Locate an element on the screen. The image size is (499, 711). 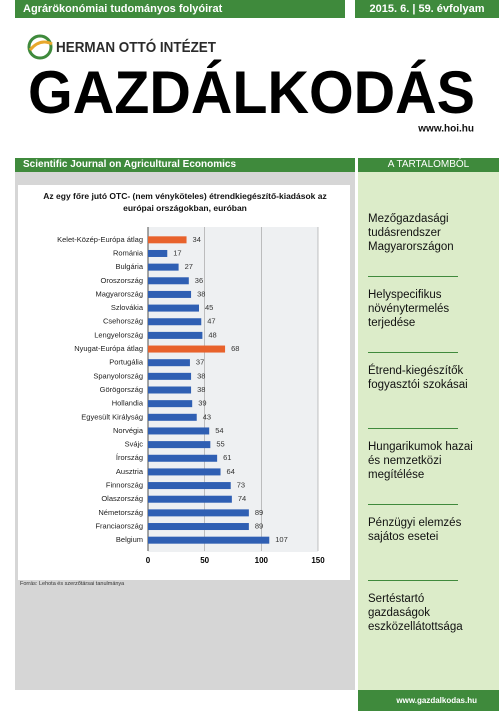
logo-icon is located at coordinates (40, 47).